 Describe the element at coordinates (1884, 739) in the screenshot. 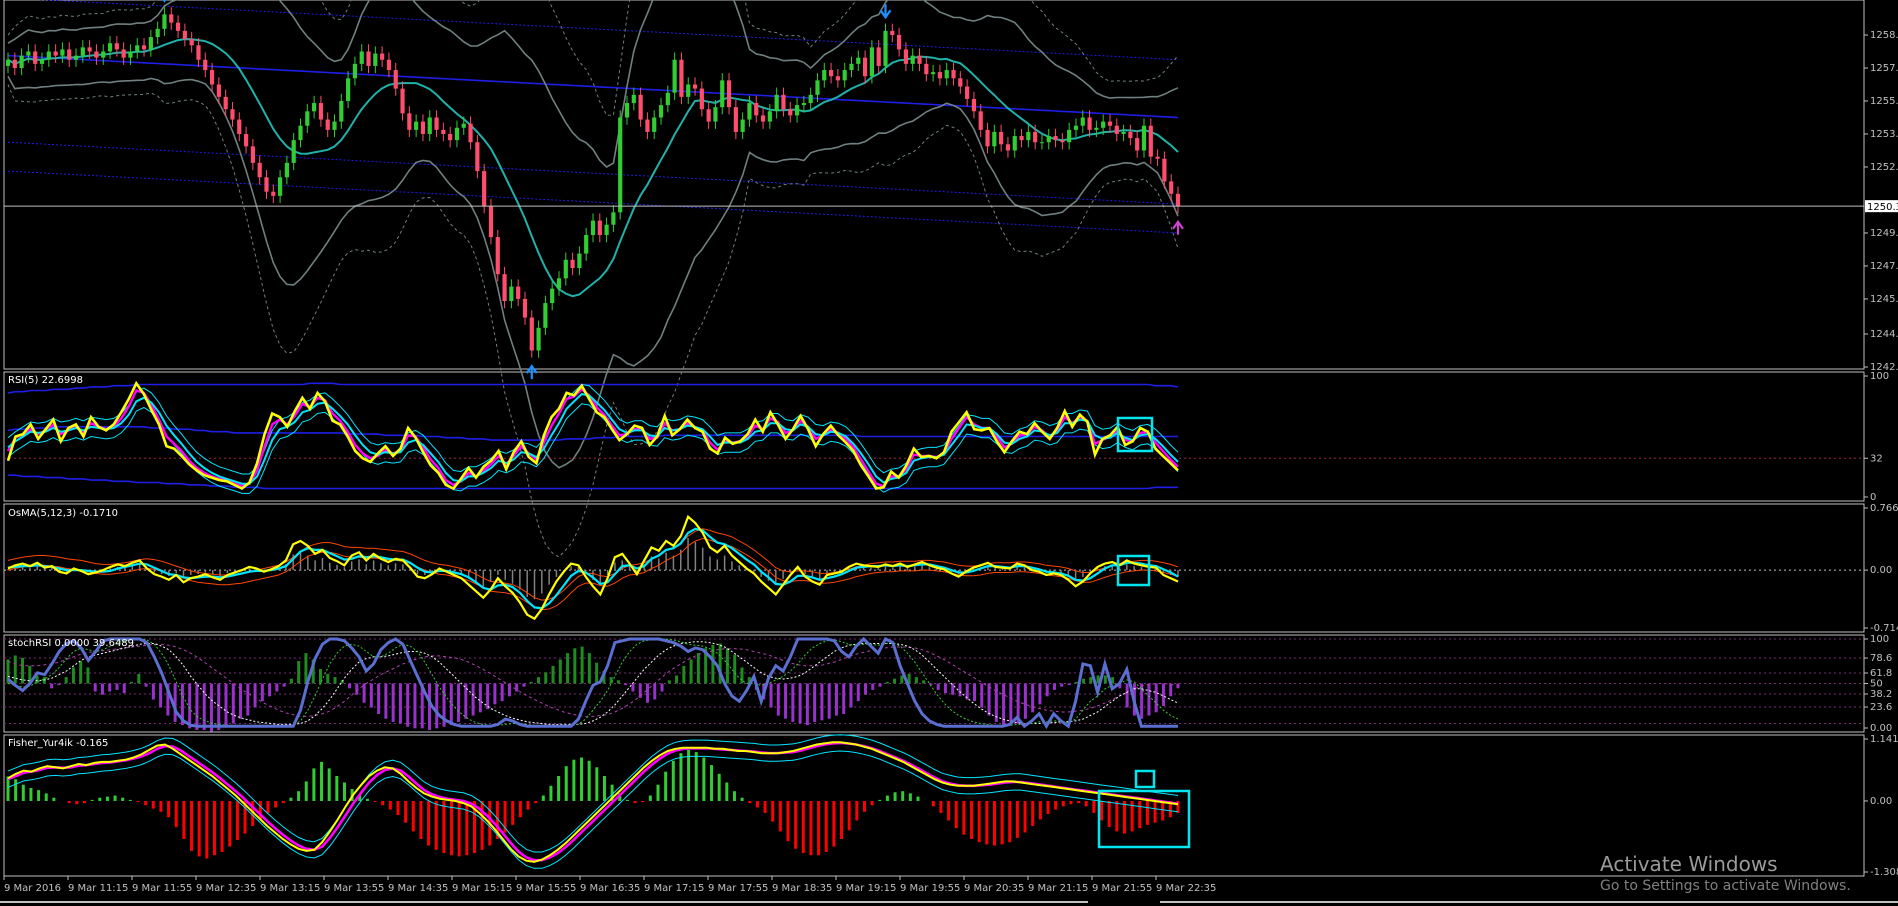

I see `fisher-scale-label-0: 1.141` at that location.